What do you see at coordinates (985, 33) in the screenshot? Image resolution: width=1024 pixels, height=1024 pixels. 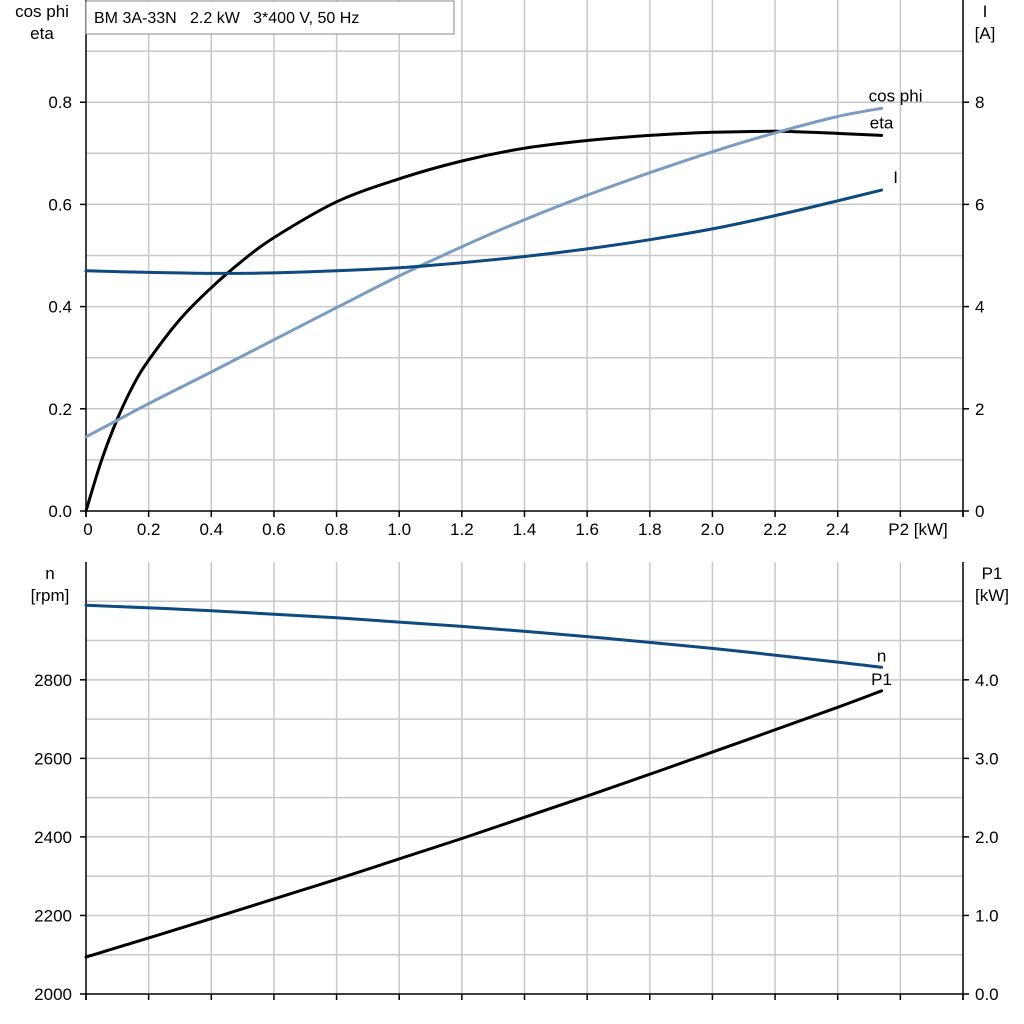 I see `right-axis-title: [A]` at bounding box center [985, 33].